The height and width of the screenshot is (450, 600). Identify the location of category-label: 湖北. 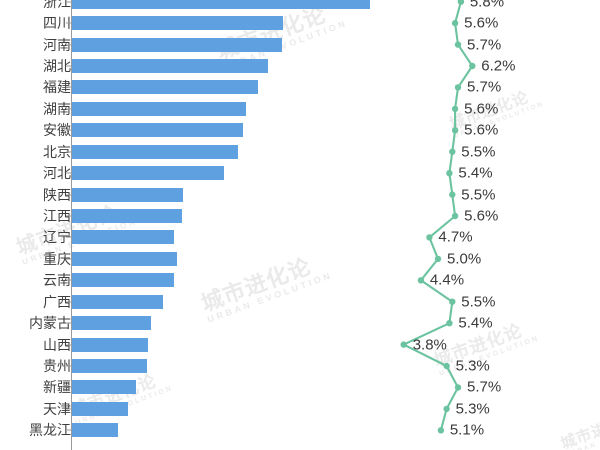
(57, 65).